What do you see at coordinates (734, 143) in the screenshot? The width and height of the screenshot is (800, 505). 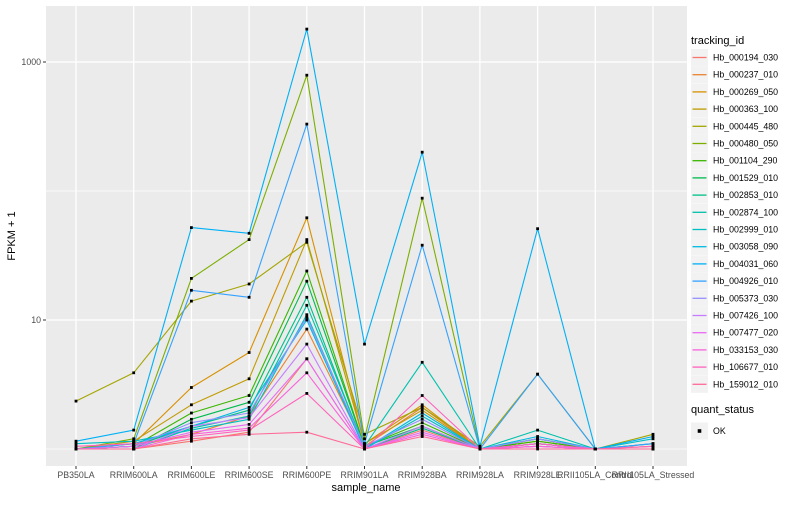 I see `legend-item: Hb_000480_050` at bounding box center [734, 143].